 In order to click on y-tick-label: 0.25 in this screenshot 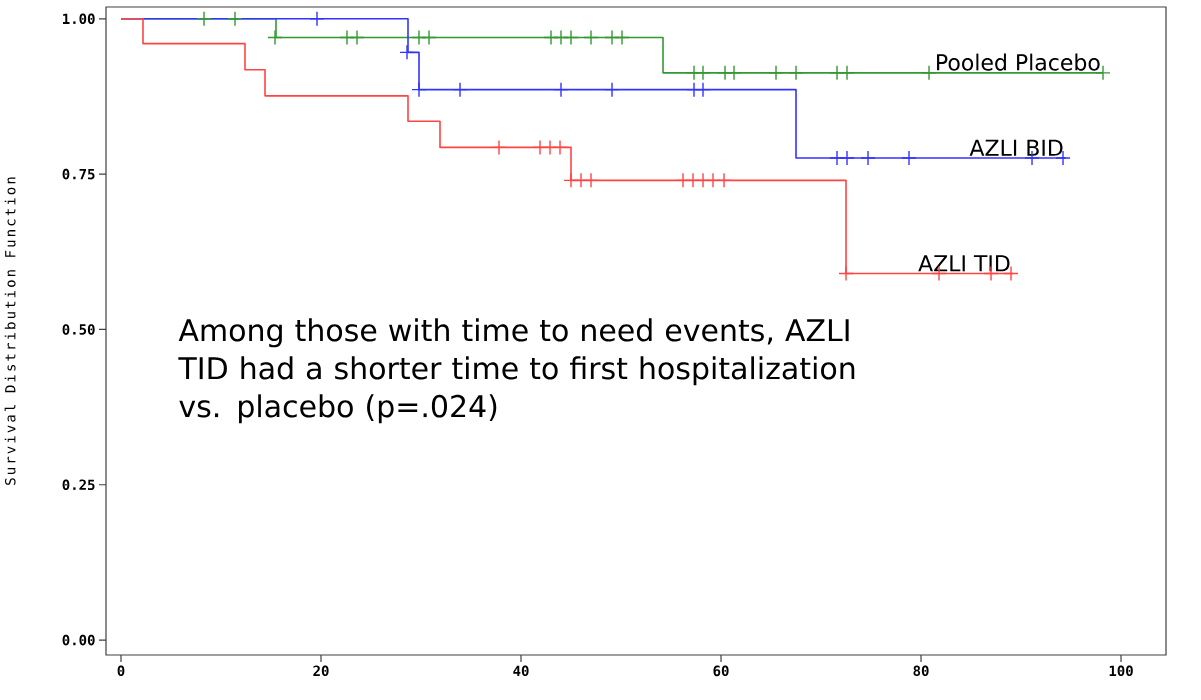, I will do `click(78, 485)`.